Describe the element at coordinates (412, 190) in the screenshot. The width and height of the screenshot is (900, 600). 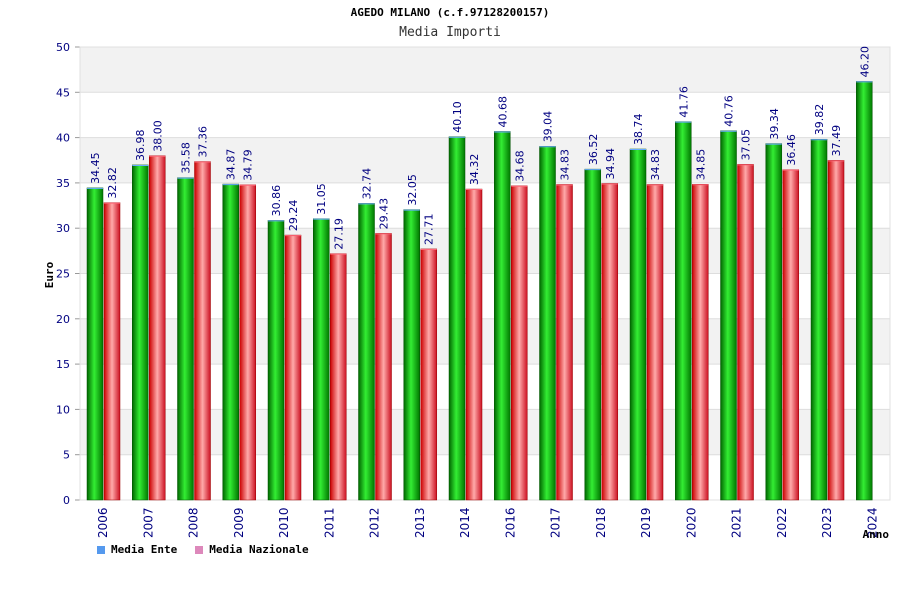
I see `data-label: 32.05` at that location.